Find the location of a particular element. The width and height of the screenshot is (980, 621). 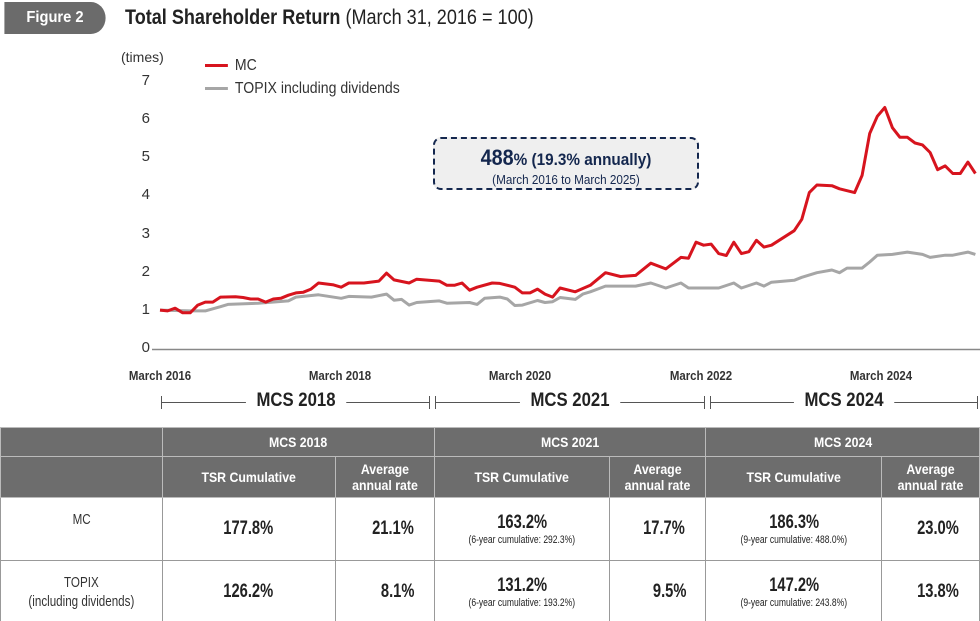

table-cell: 186.3% (9-year cumulative: 488.0%) is located at coordinates (793, 529).